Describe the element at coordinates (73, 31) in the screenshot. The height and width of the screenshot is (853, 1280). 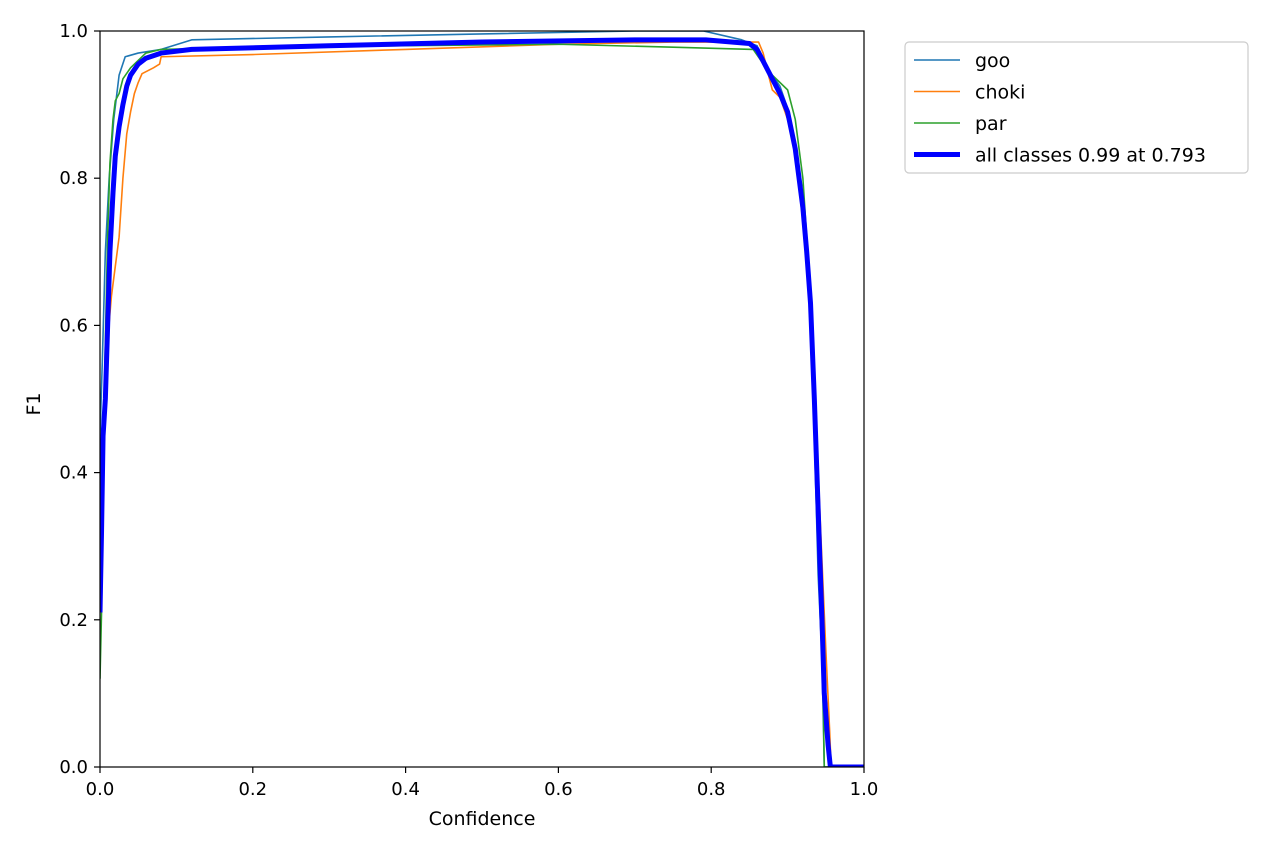
I see `y-tick-label: 1.0` at that location.